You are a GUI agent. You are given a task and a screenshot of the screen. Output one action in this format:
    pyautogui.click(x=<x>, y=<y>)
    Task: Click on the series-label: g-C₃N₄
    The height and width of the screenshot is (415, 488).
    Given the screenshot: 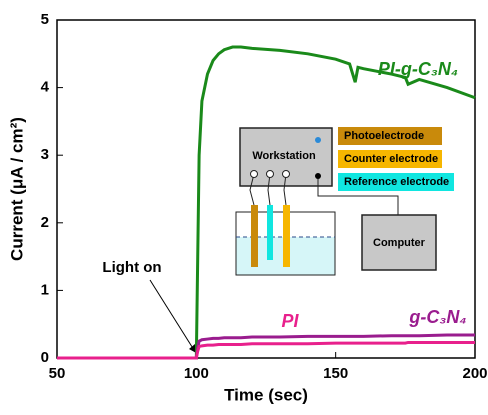 What is the action you would take?
    pyautogui.click(x=437, y=317)
    